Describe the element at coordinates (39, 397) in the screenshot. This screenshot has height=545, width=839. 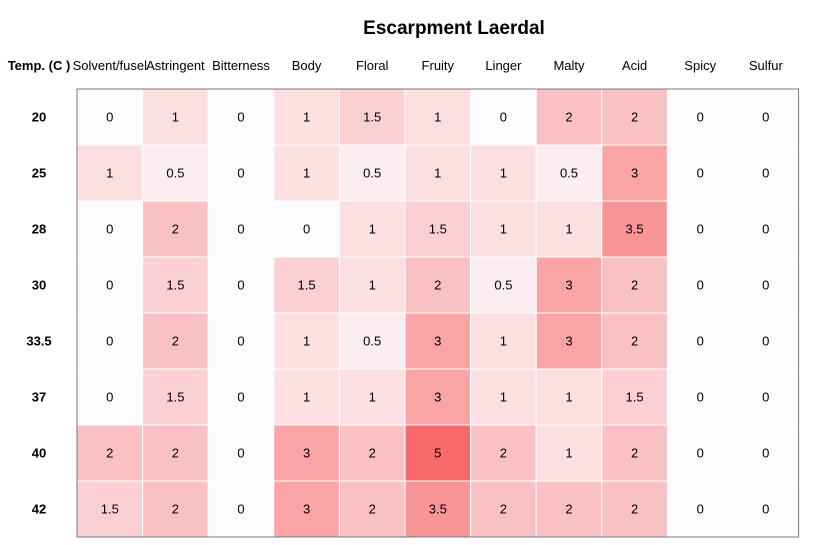
I see `row-label-37: 37` at that location.